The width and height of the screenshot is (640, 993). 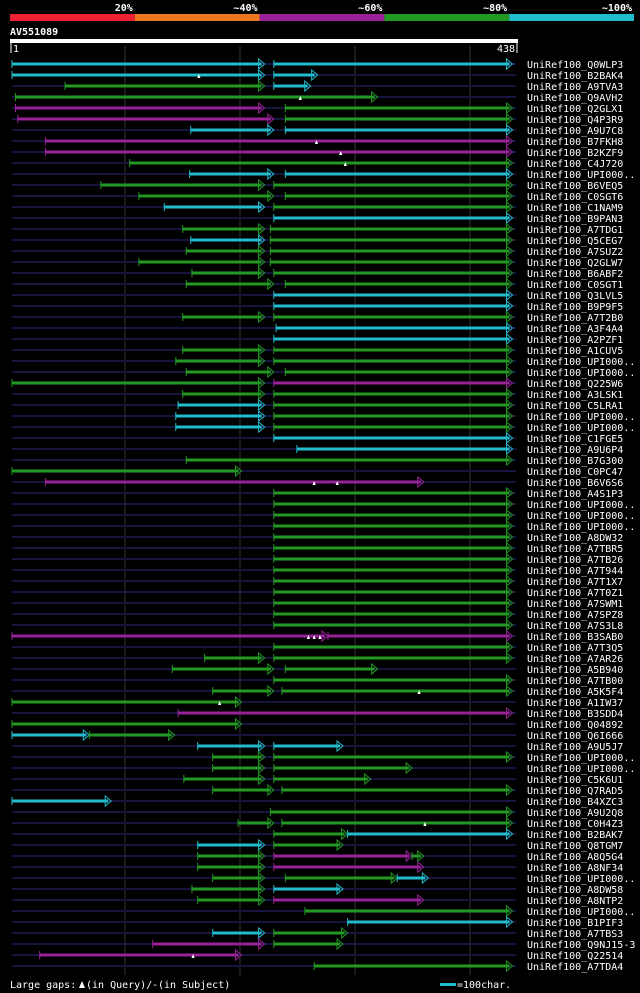 What do you see at coordinates (317, 823) in the screenshot?
I see `hit-row: UniRef100_C0H4Z3` at bounding box center [317, 823].